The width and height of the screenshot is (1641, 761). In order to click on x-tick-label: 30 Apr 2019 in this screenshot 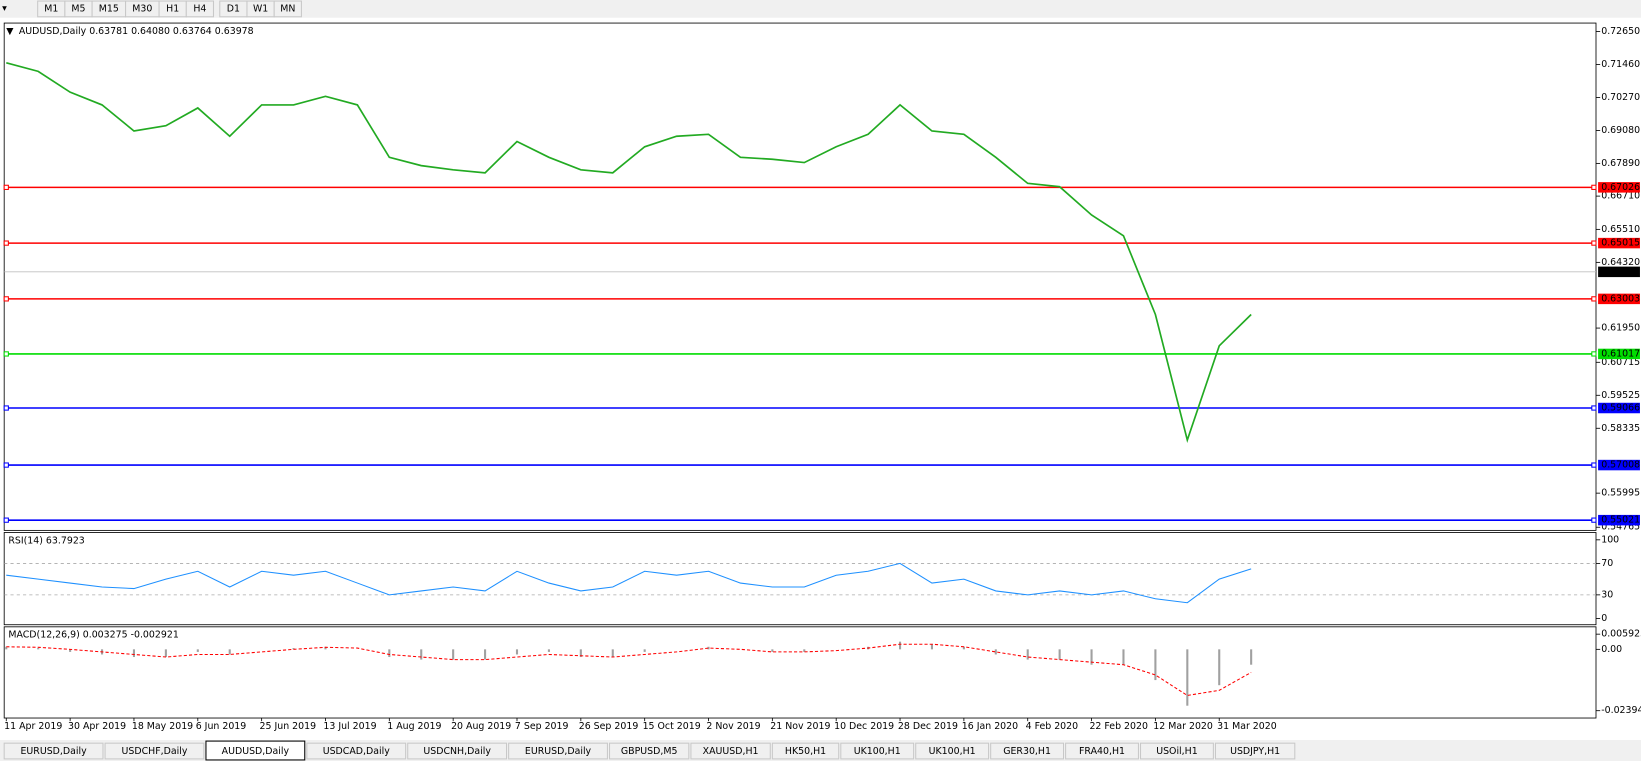, I will do `click(97, 726)`.